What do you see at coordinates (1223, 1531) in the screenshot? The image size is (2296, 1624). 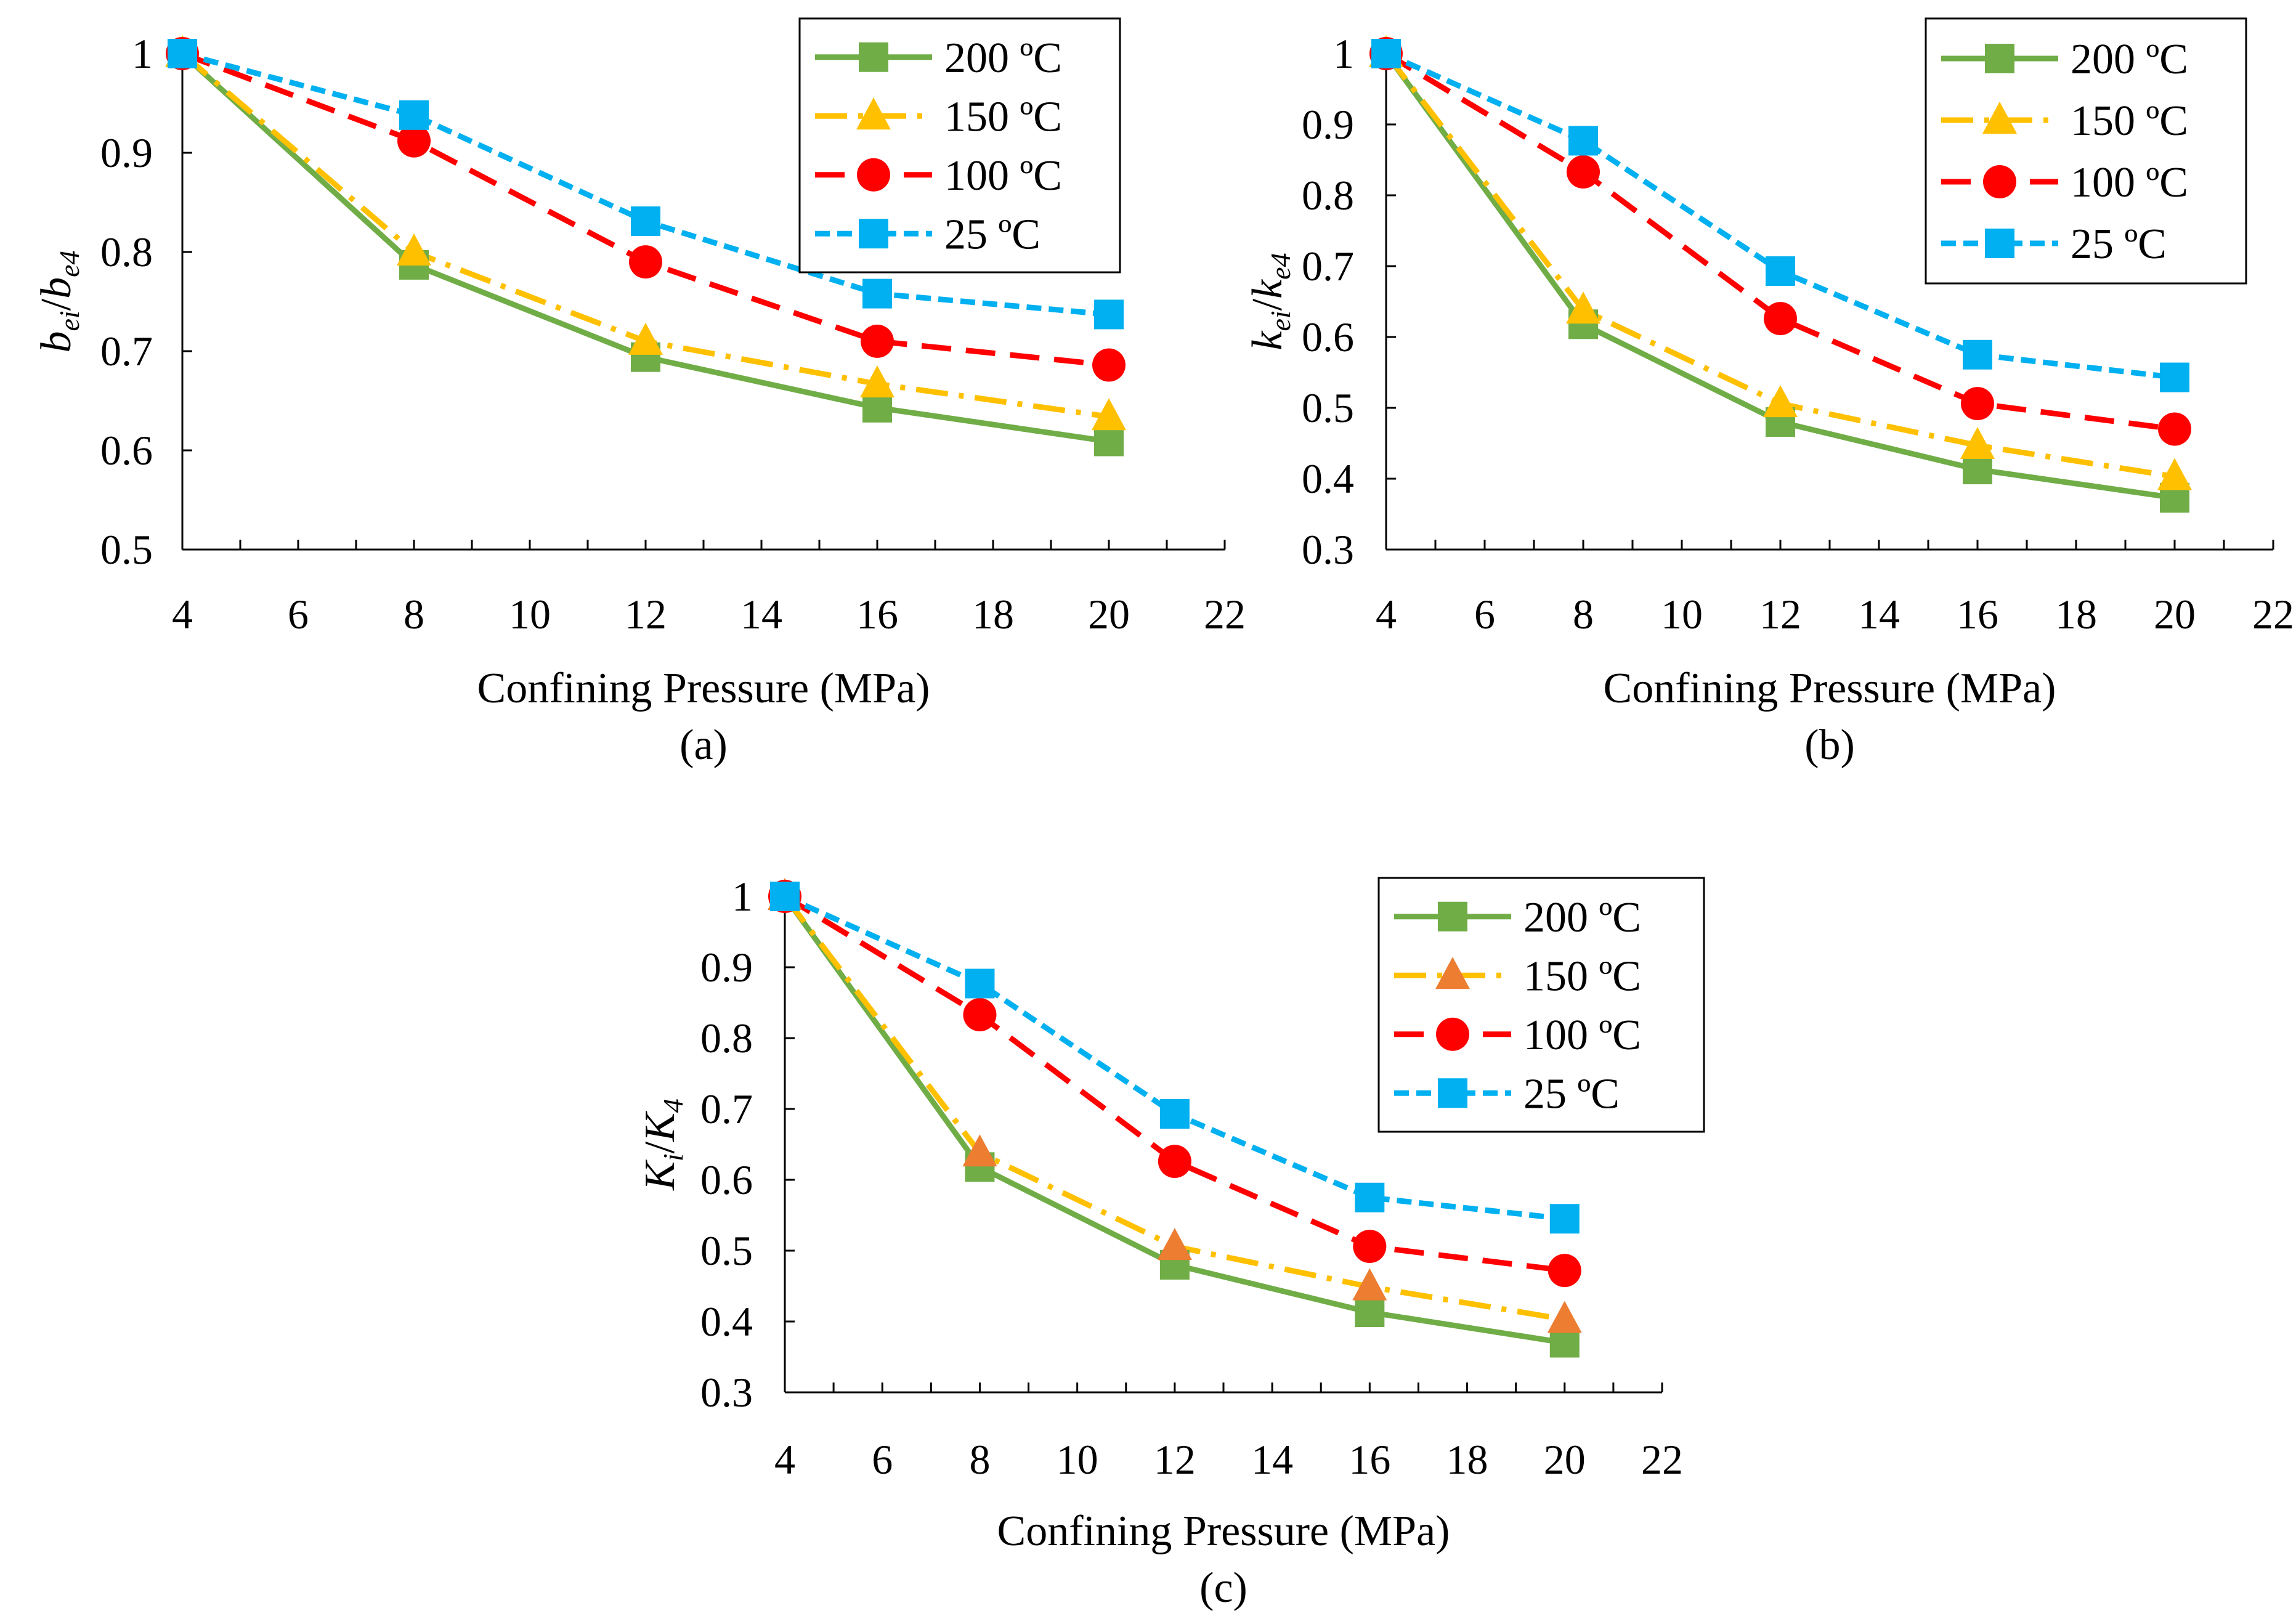 I see `x-axis-title: Confining Pressure (MPa)` at bounding box center [1223, 1531].